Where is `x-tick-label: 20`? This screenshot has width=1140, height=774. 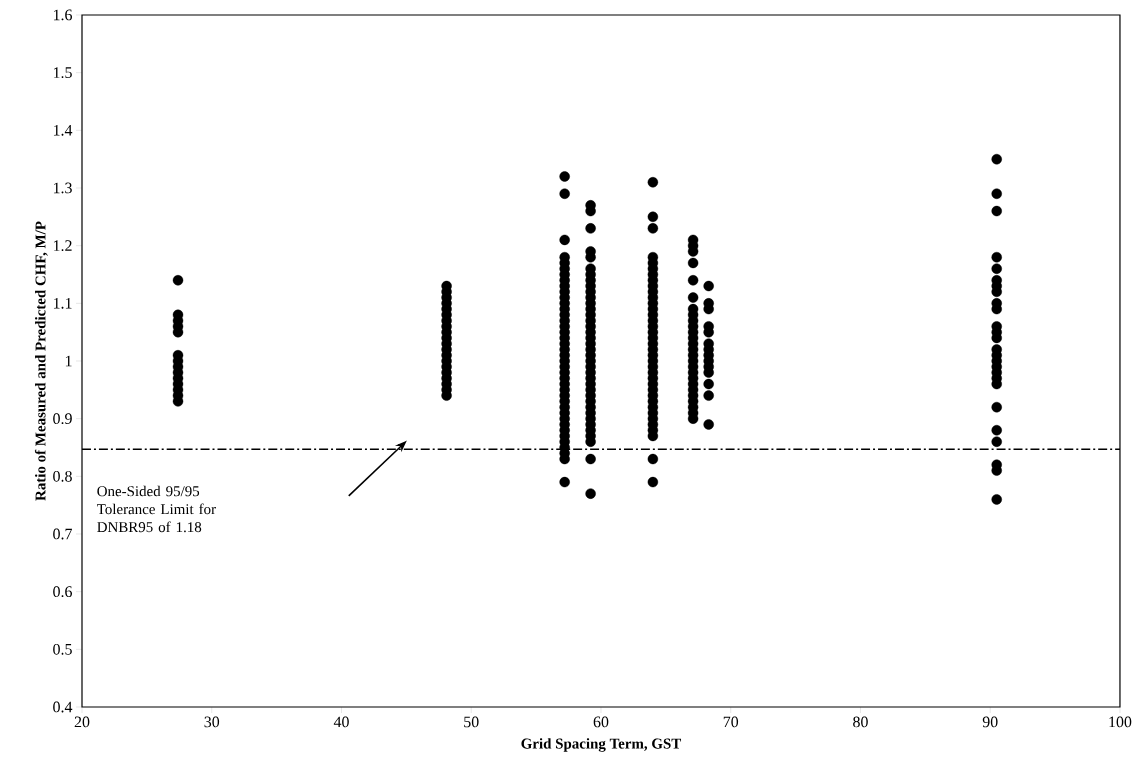 x-tick-label: 20 is located at coordinates (82, 722).